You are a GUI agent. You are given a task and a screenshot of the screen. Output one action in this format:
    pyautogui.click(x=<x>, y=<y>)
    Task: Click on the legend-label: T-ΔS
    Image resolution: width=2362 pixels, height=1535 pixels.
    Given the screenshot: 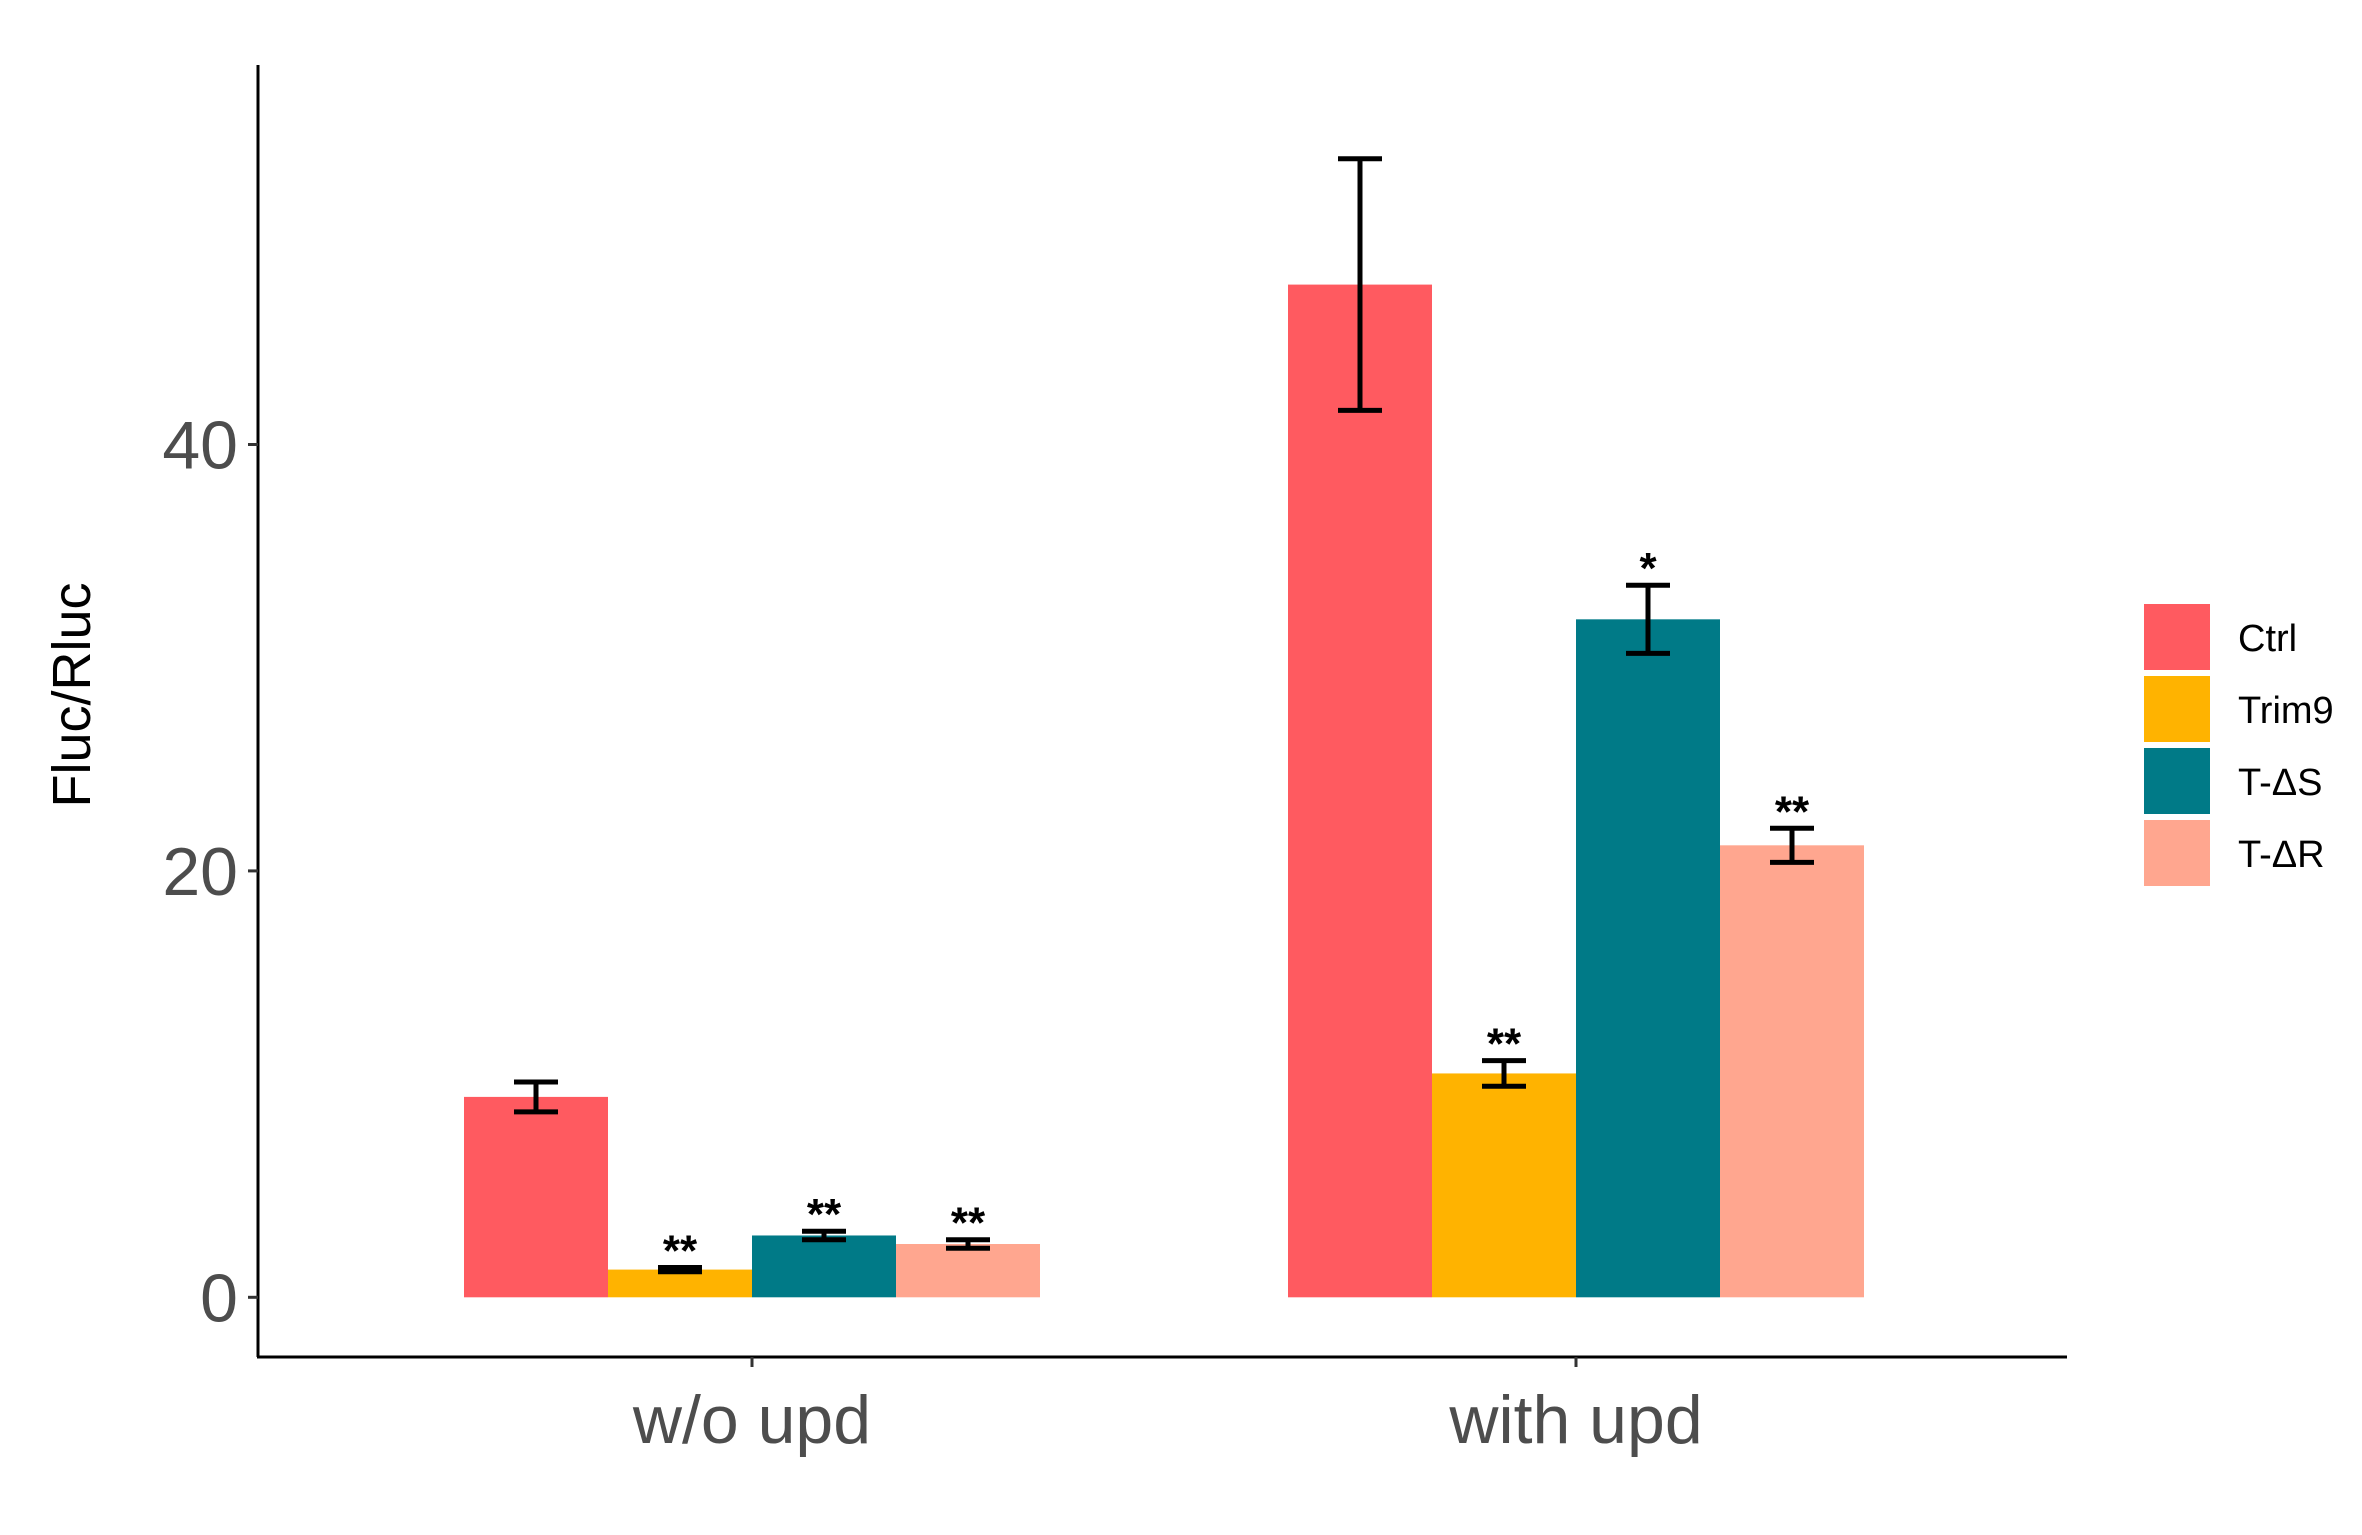 What is the action you would take?
    pyautogui.click(x=2280, y=783)
    